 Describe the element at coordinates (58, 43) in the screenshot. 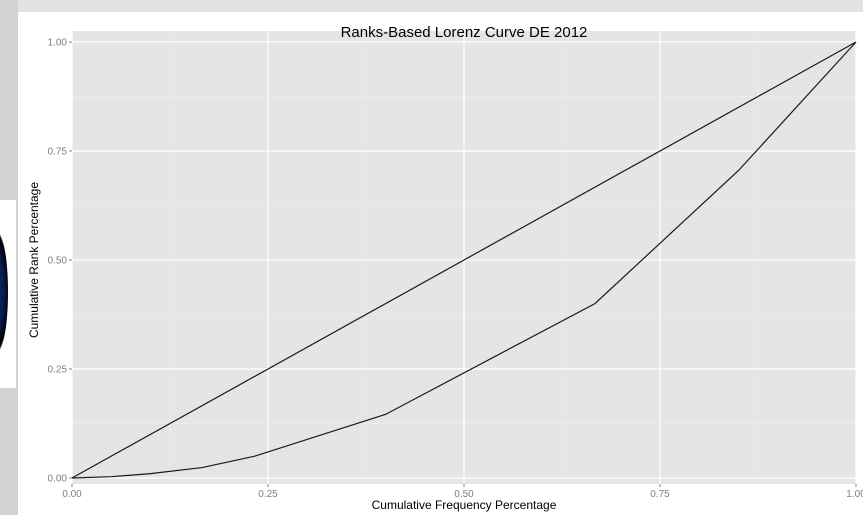

I see `y-tick-label: 1.00` at that location.